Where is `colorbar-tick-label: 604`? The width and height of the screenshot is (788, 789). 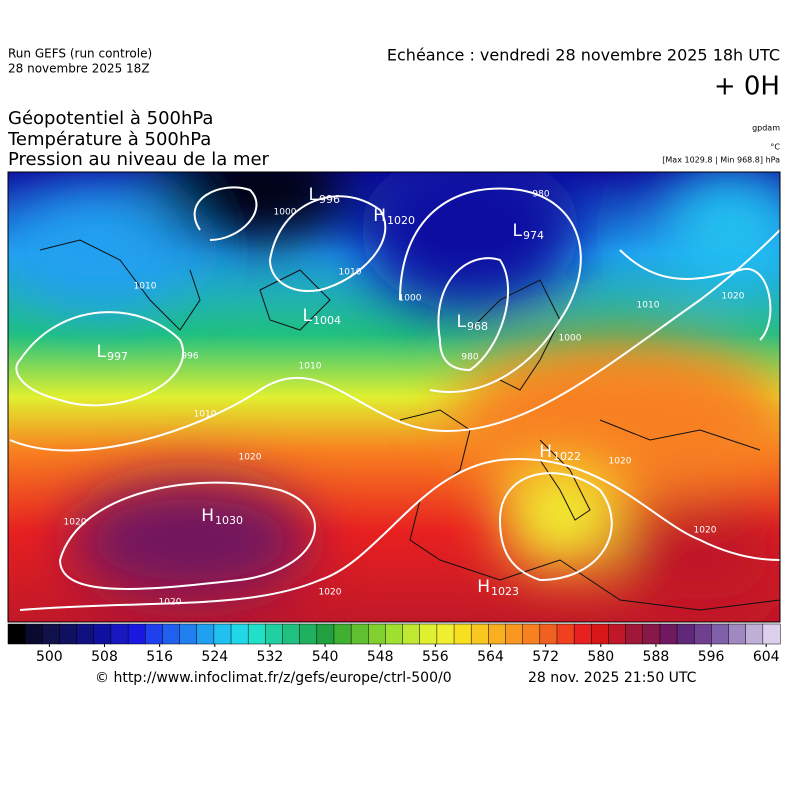
colorbar-tick-label: 604 is located at coordinates (766, 657).